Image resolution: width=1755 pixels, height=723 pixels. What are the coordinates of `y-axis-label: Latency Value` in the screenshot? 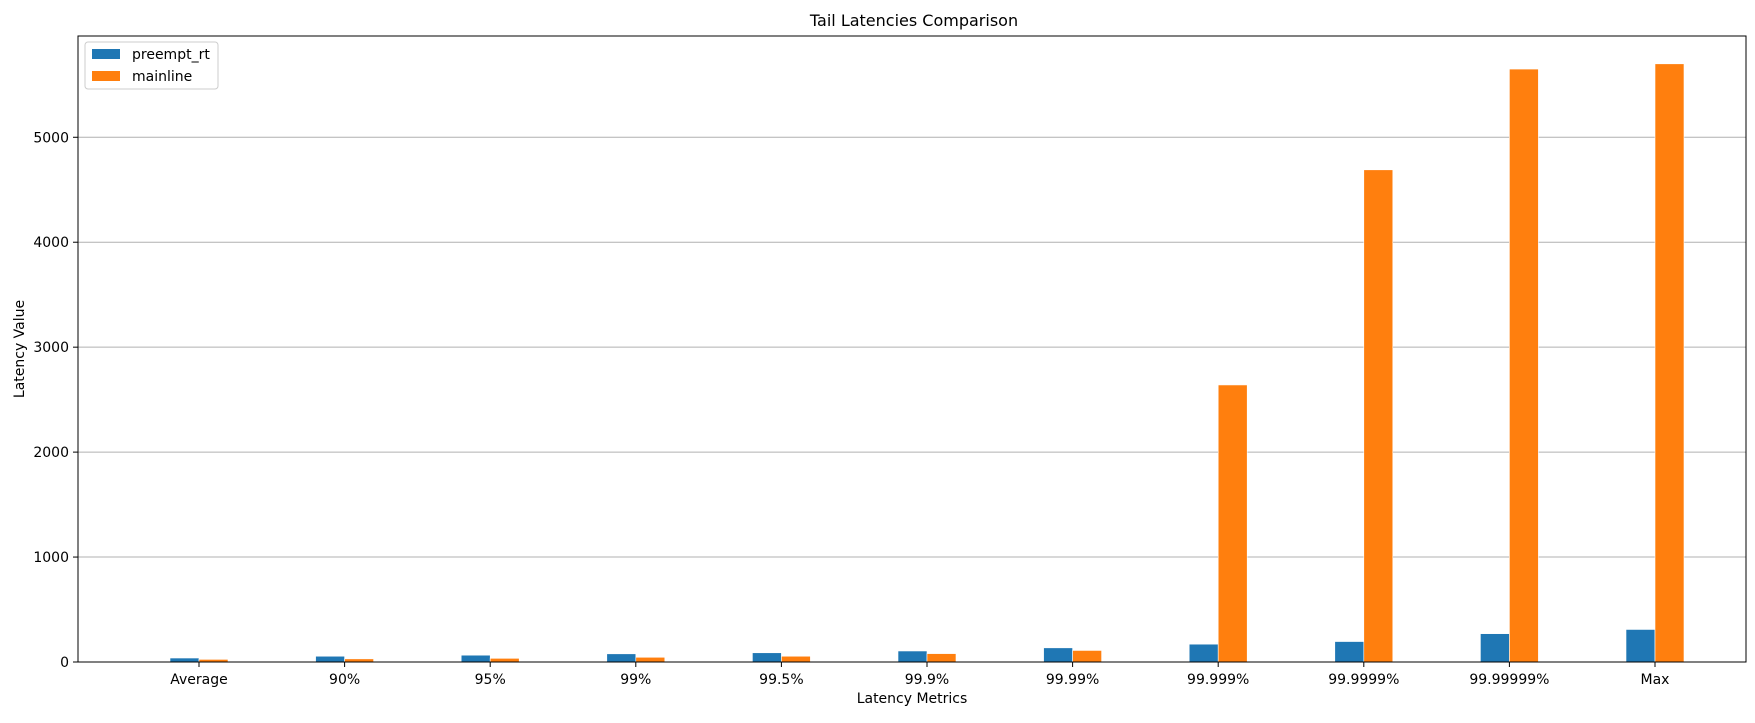 It's located at (20, 349).